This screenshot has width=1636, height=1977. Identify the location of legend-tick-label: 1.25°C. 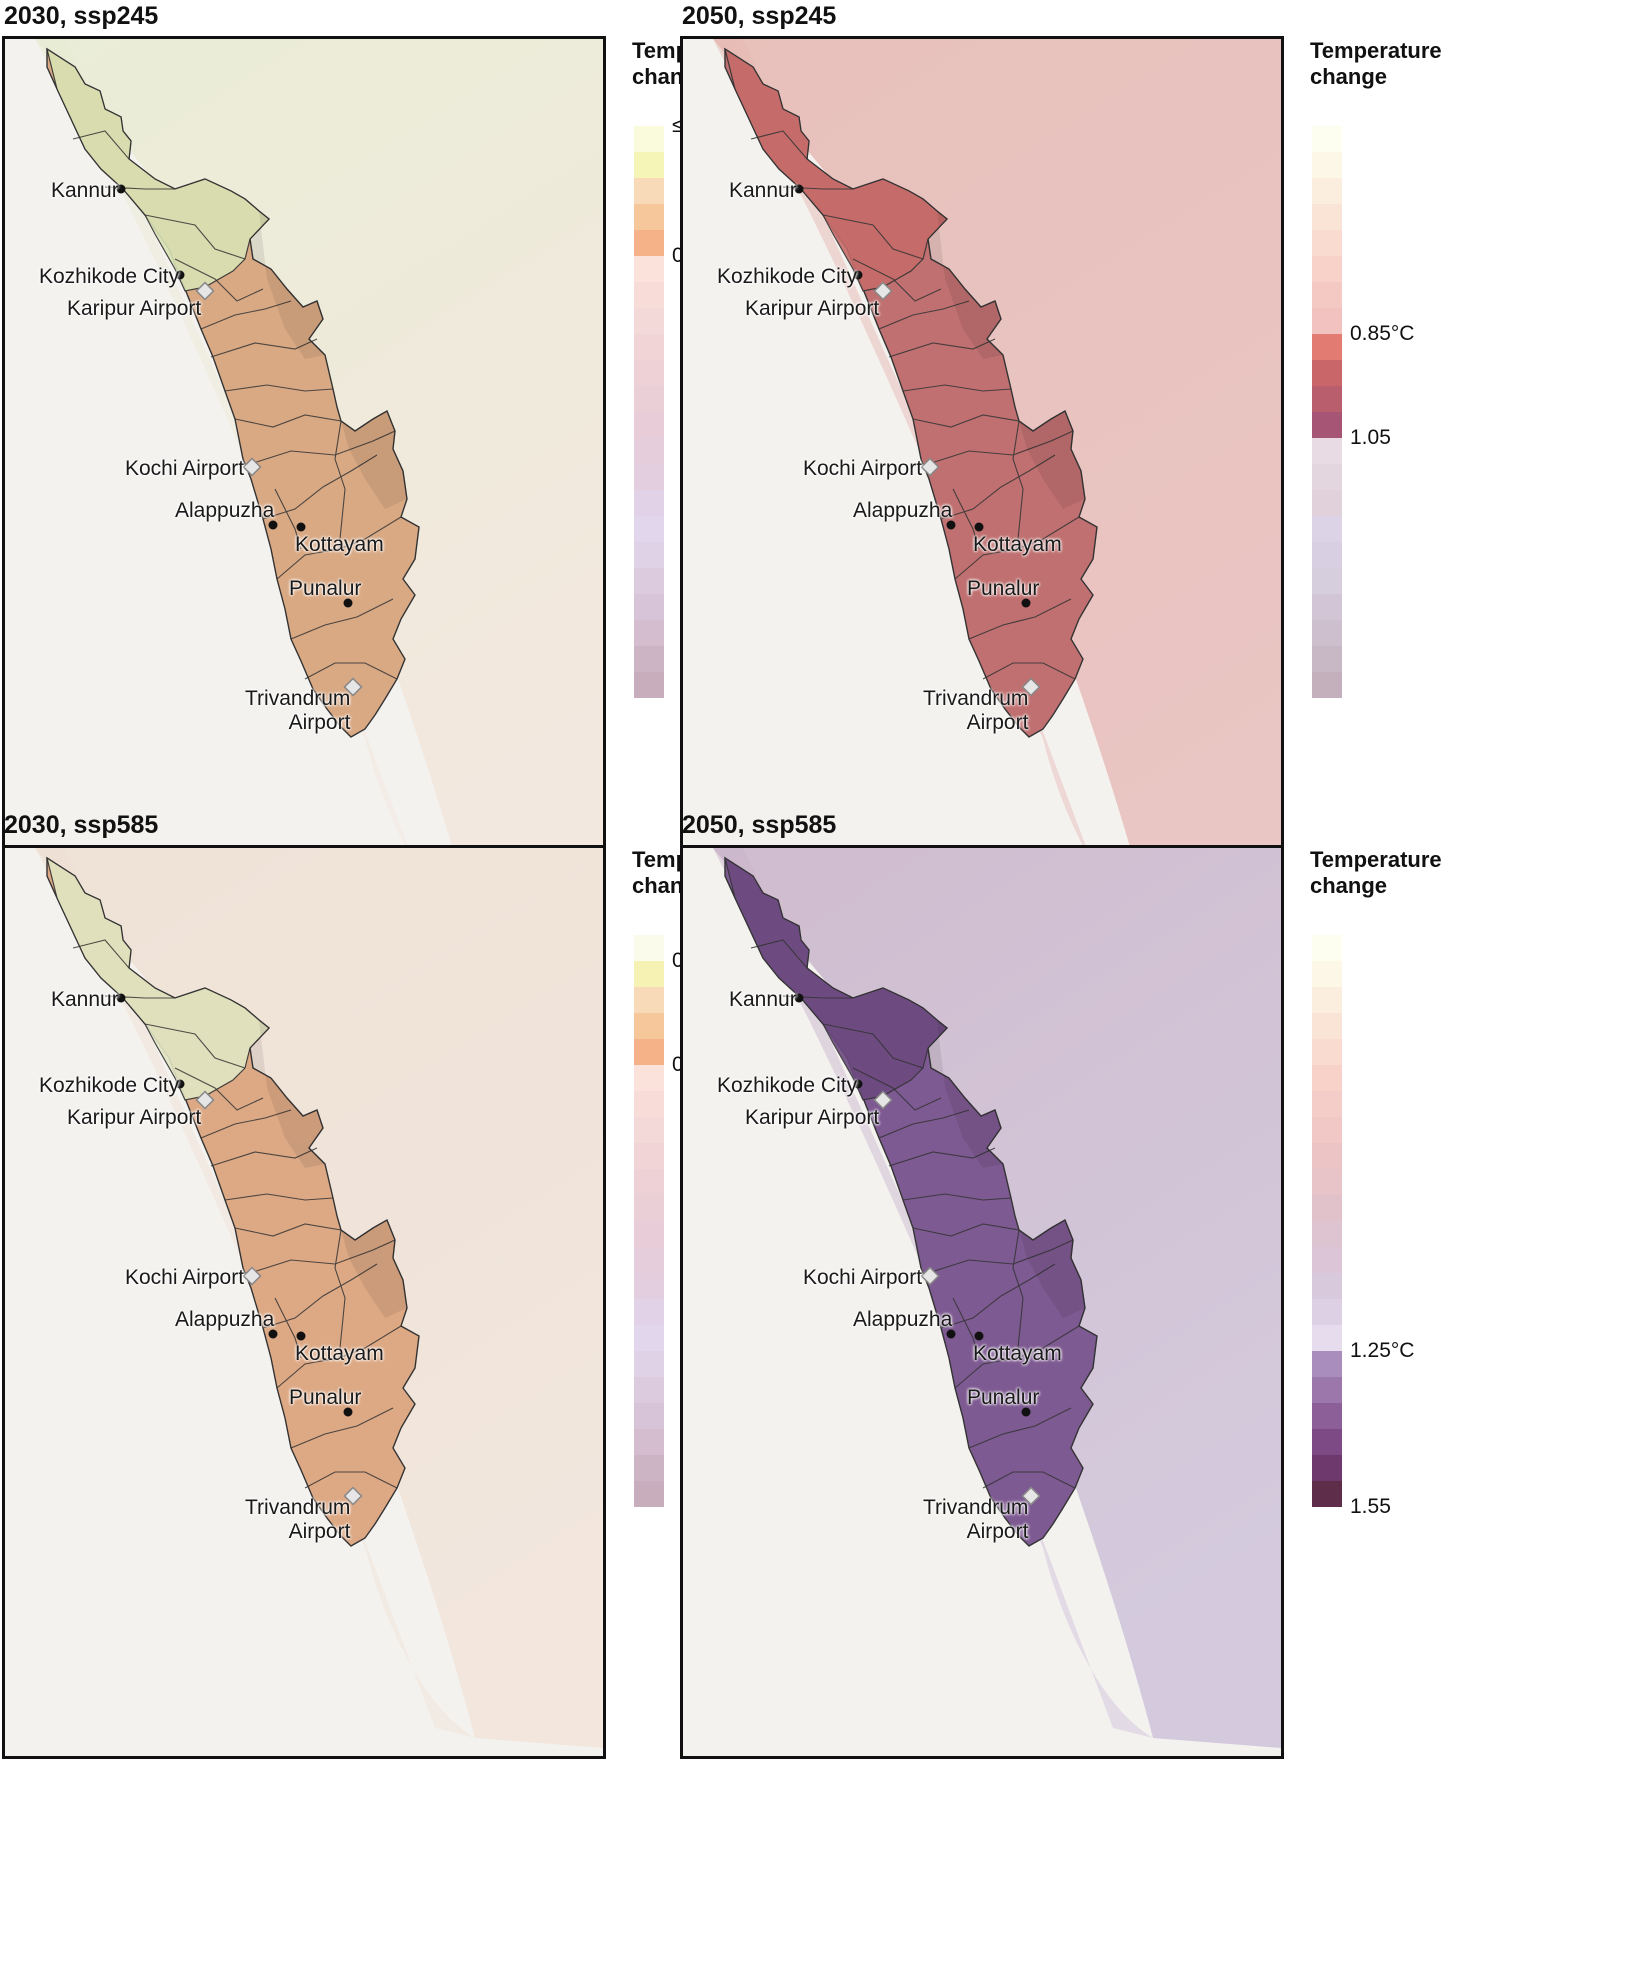
(1382, 1350).